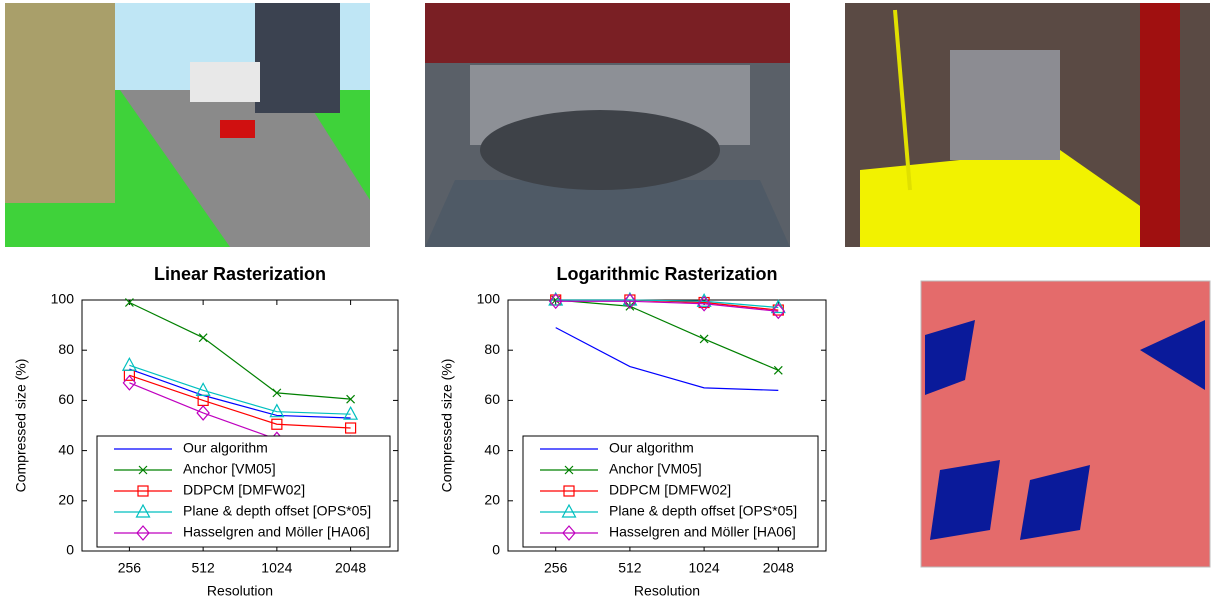 The image size is (1219, 607). What do you see at coordinates (187, 125) in the screenshot?
I see `city-image` at bounding box center [187, 125].